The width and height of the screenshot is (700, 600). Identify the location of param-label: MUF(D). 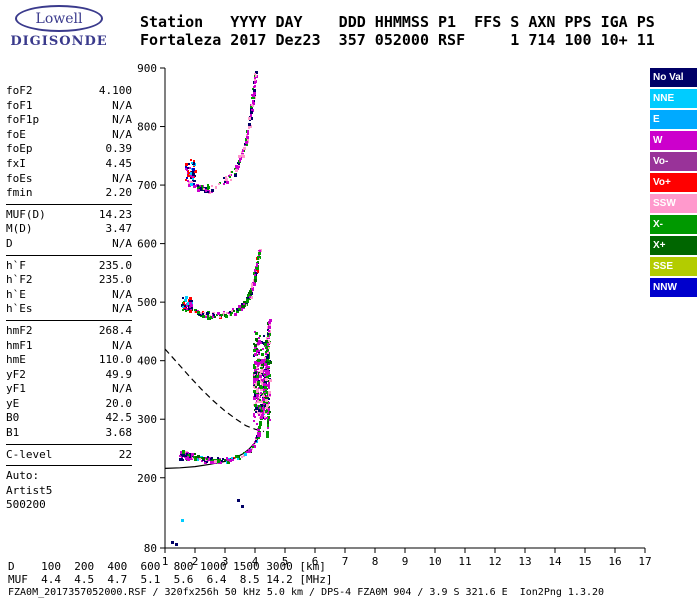
(26, 214).